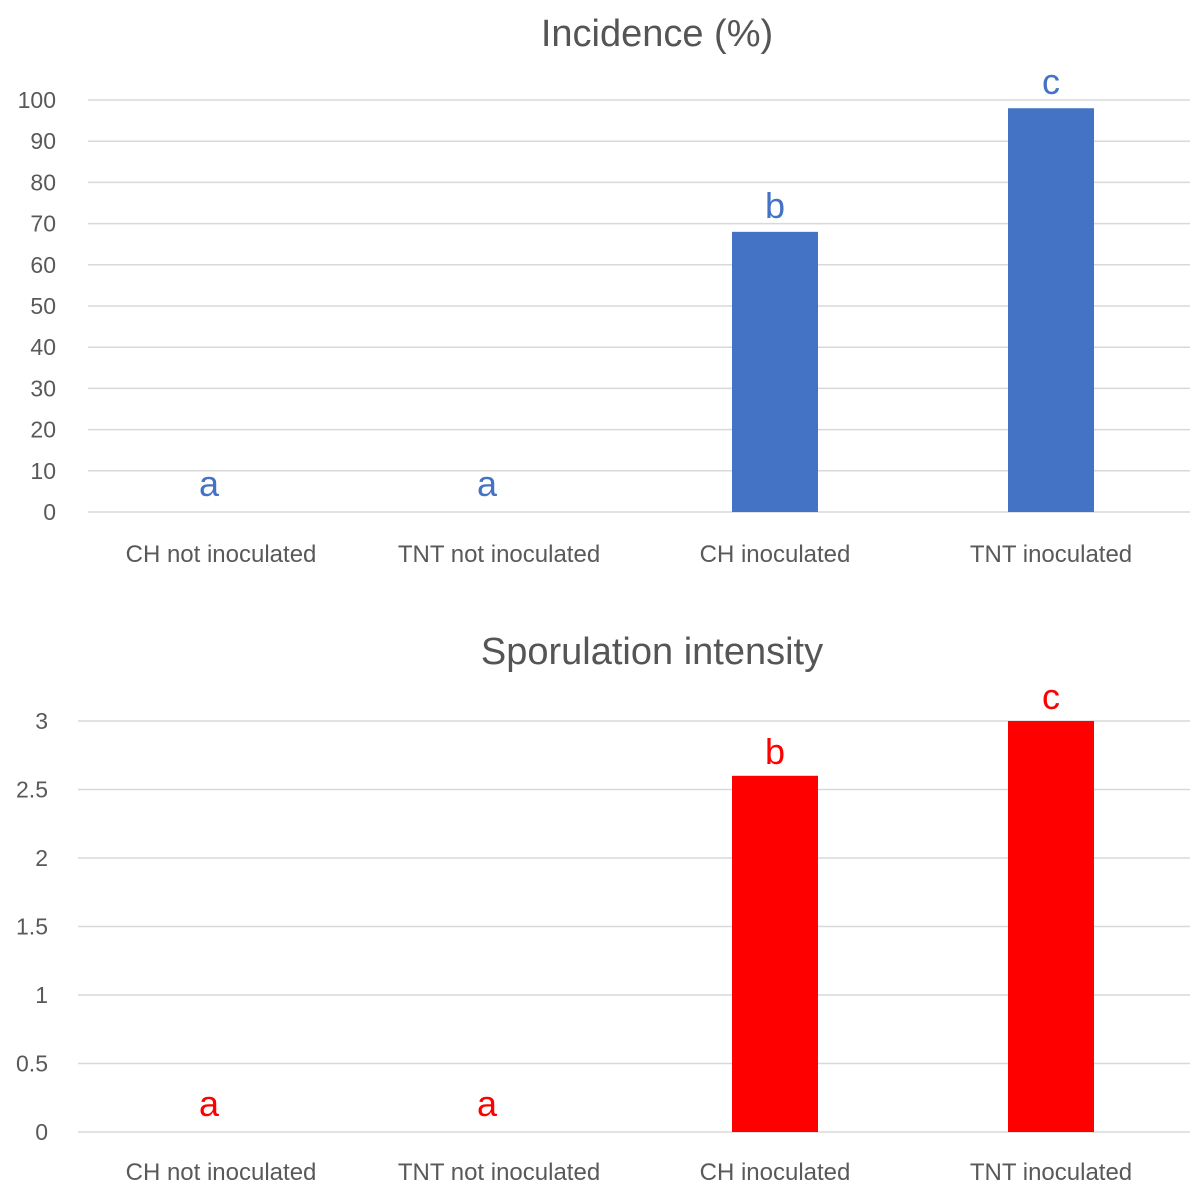 The image size is (1200, 1193). I want to click on chart-title: Sporulation intensity, so click(652, 652).